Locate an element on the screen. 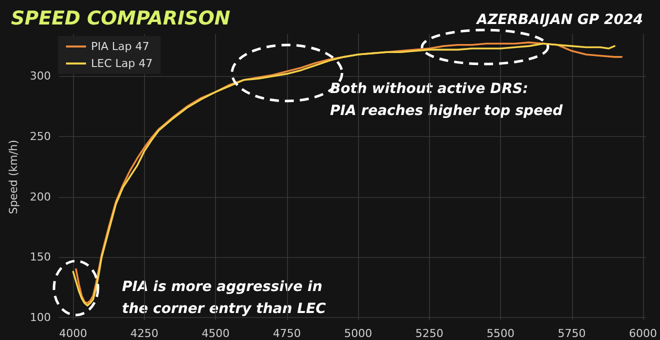 The height and width of the screenshot is (340, 660). y-tick-label: 300 is located at coordinates (40, 76).